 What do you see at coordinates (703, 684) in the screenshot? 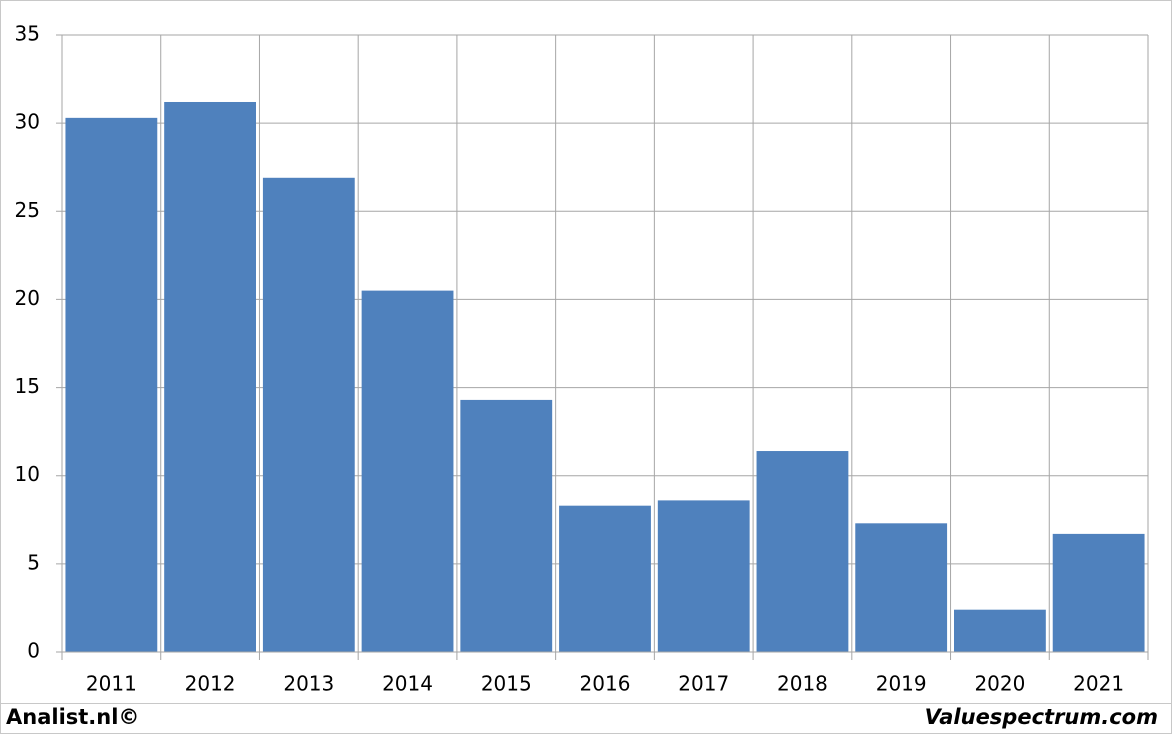
I see `x-tick-label: 2017` at bounding box center [703, 684].